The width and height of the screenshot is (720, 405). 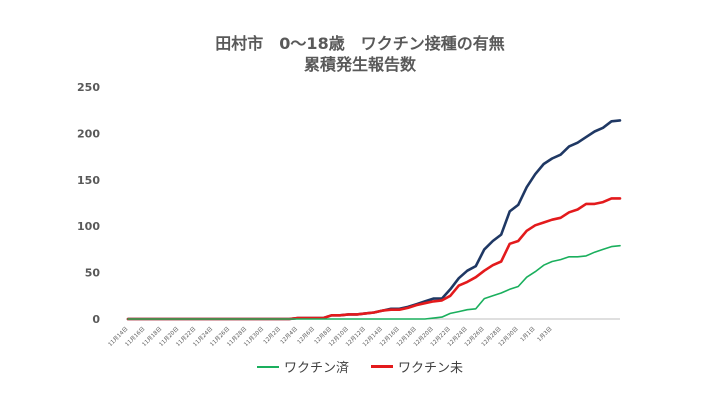 I want to click on y-tick-label: 50, so click(x=93, y=273).